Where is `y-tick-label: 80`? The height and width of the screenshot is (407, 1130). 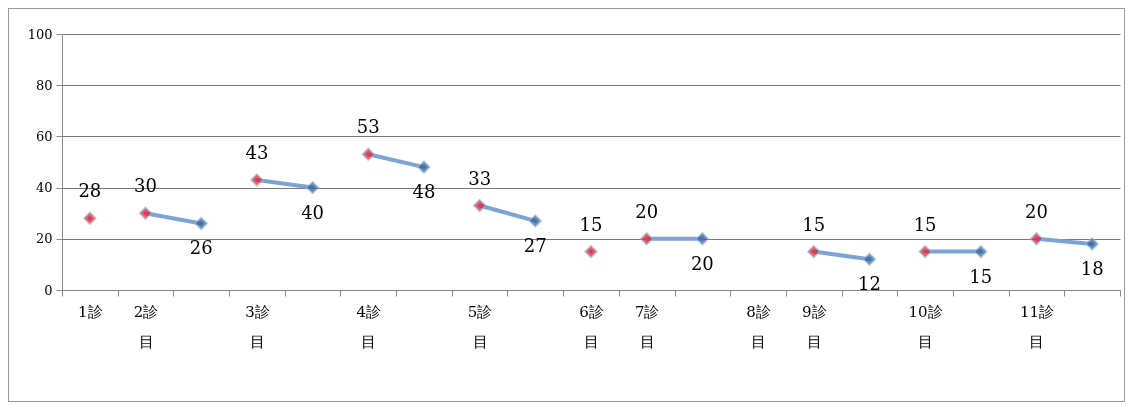 y-tick-label: 80 is located at coordinates (44, 85).